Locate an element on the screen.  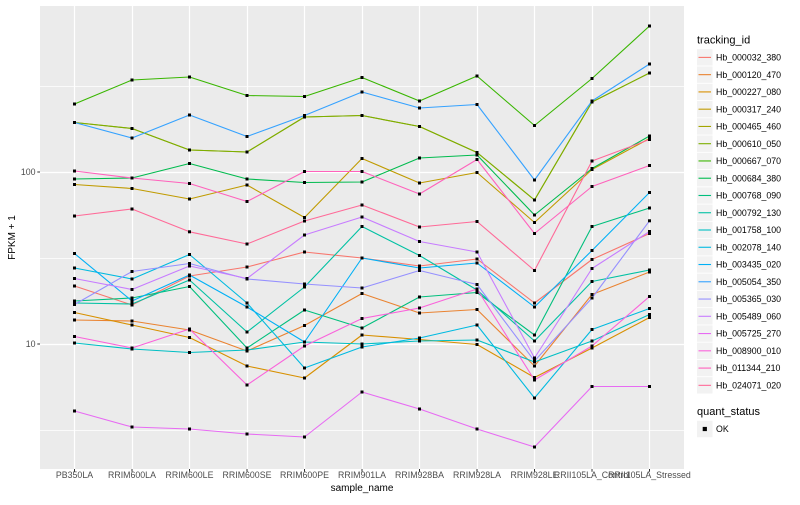
svg-text: OK is located at coordinates (722, 429).